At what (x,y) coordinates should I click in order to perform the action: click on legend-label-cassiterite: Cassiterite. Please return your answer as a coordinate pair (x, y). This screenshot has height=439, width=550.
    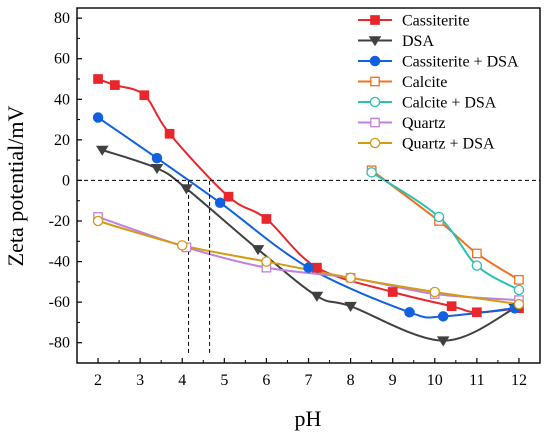
    Looking at the image, I should click on (436, 21).